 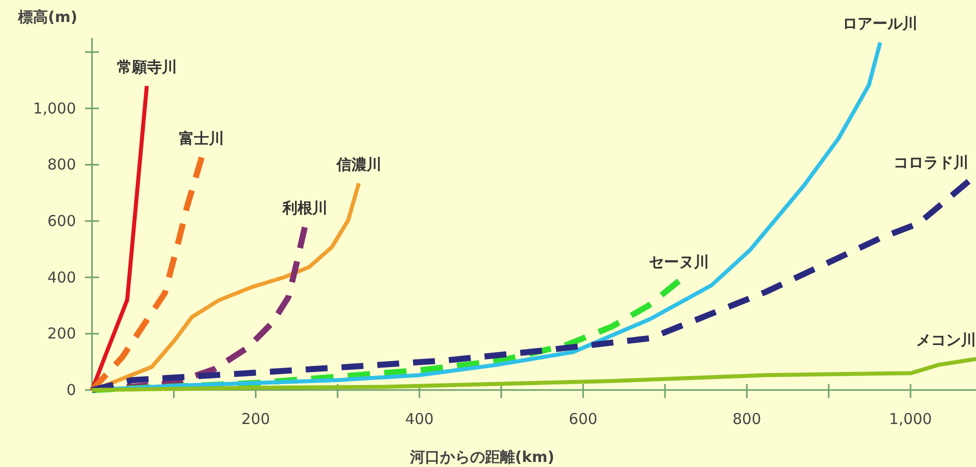 I want to click on x-tick-label: 600, so click(x=583, y=419).